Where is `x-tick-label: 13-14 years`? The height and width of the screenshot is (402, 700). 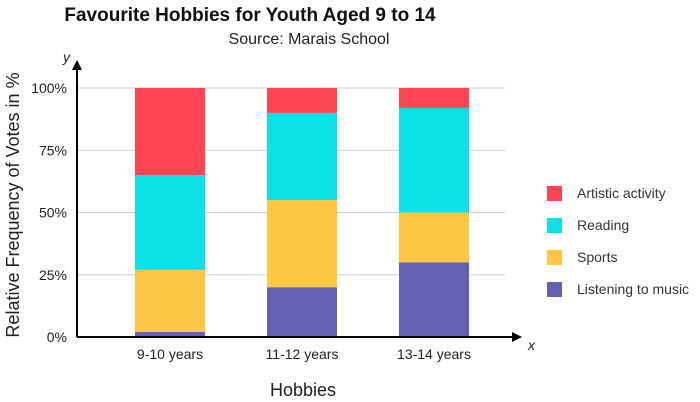 x-tick-label: 13-14 years is located at coordinates (434, 354).